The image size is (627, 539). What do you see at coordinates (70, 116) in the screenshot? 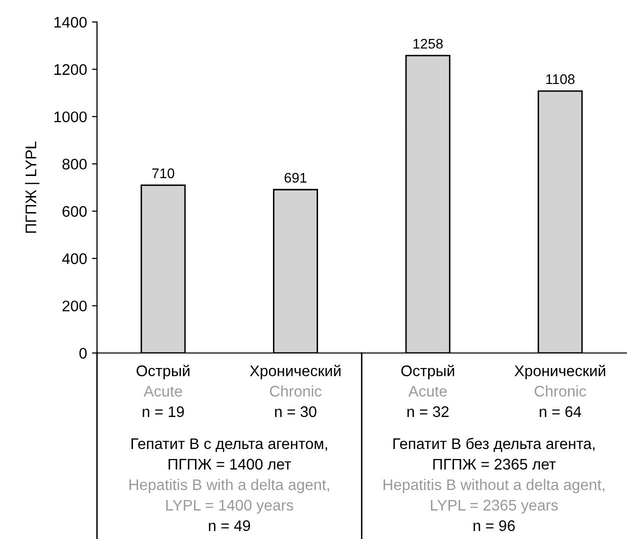
I see `y-tick-label: 1000` at bounding box center [70, 116].